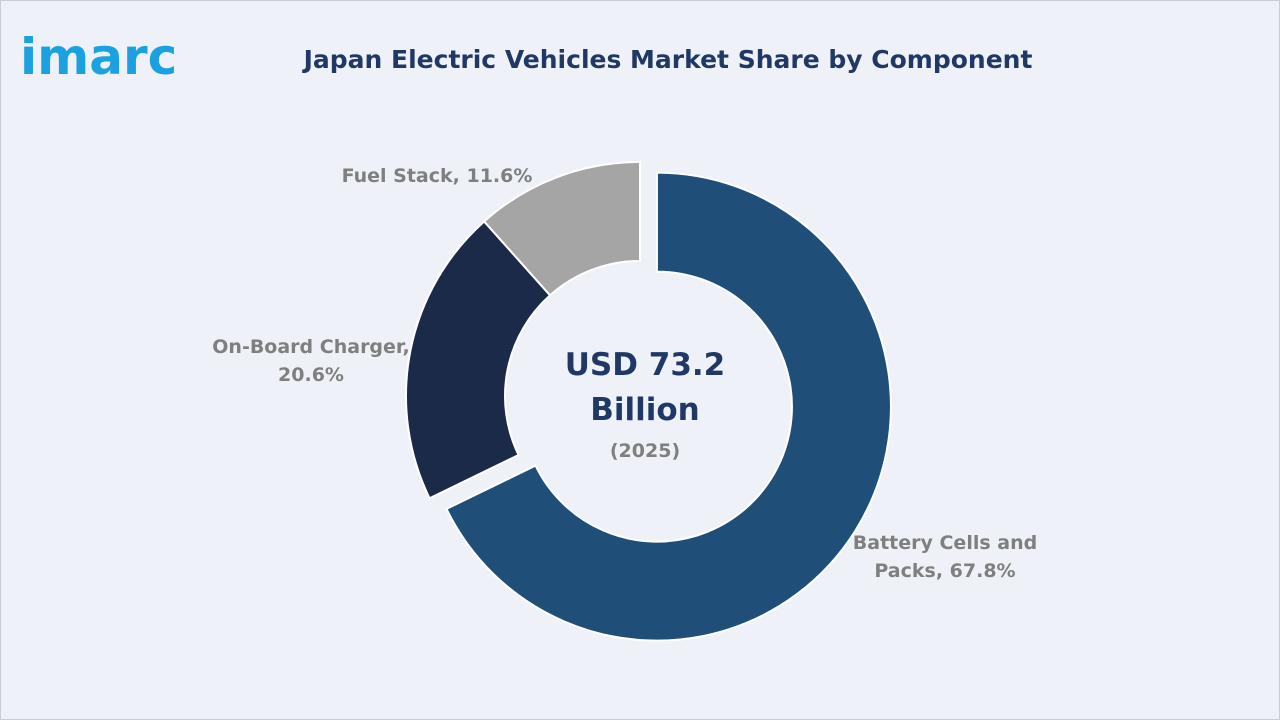  What do you see at coordinates (645, 451) in the screenshot?
I see `center-subtext: (2025)` at bounding box center [645, 451].